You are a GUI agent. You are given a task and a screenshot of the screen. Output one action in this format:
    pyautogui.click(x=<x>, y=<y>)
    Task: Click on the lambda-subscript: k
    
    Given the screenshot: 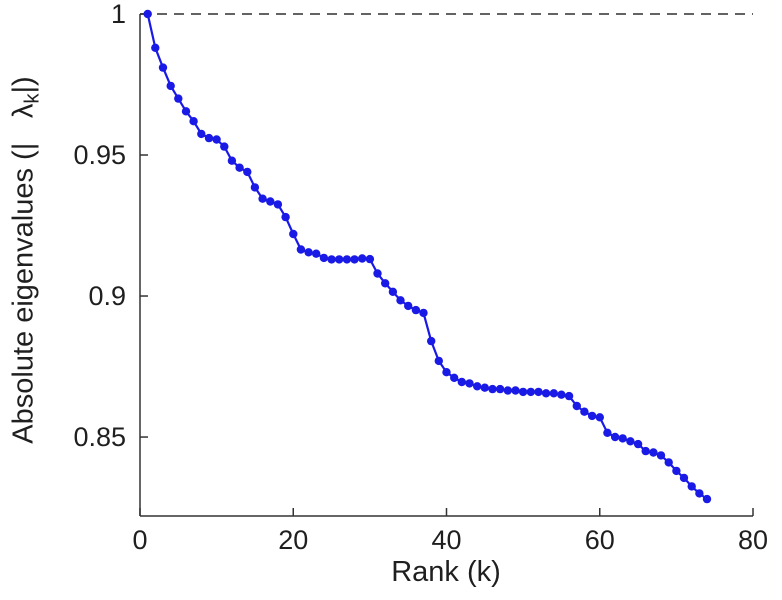 What is the action you would take?
    pyautogui.click(x=32, y=98)
    